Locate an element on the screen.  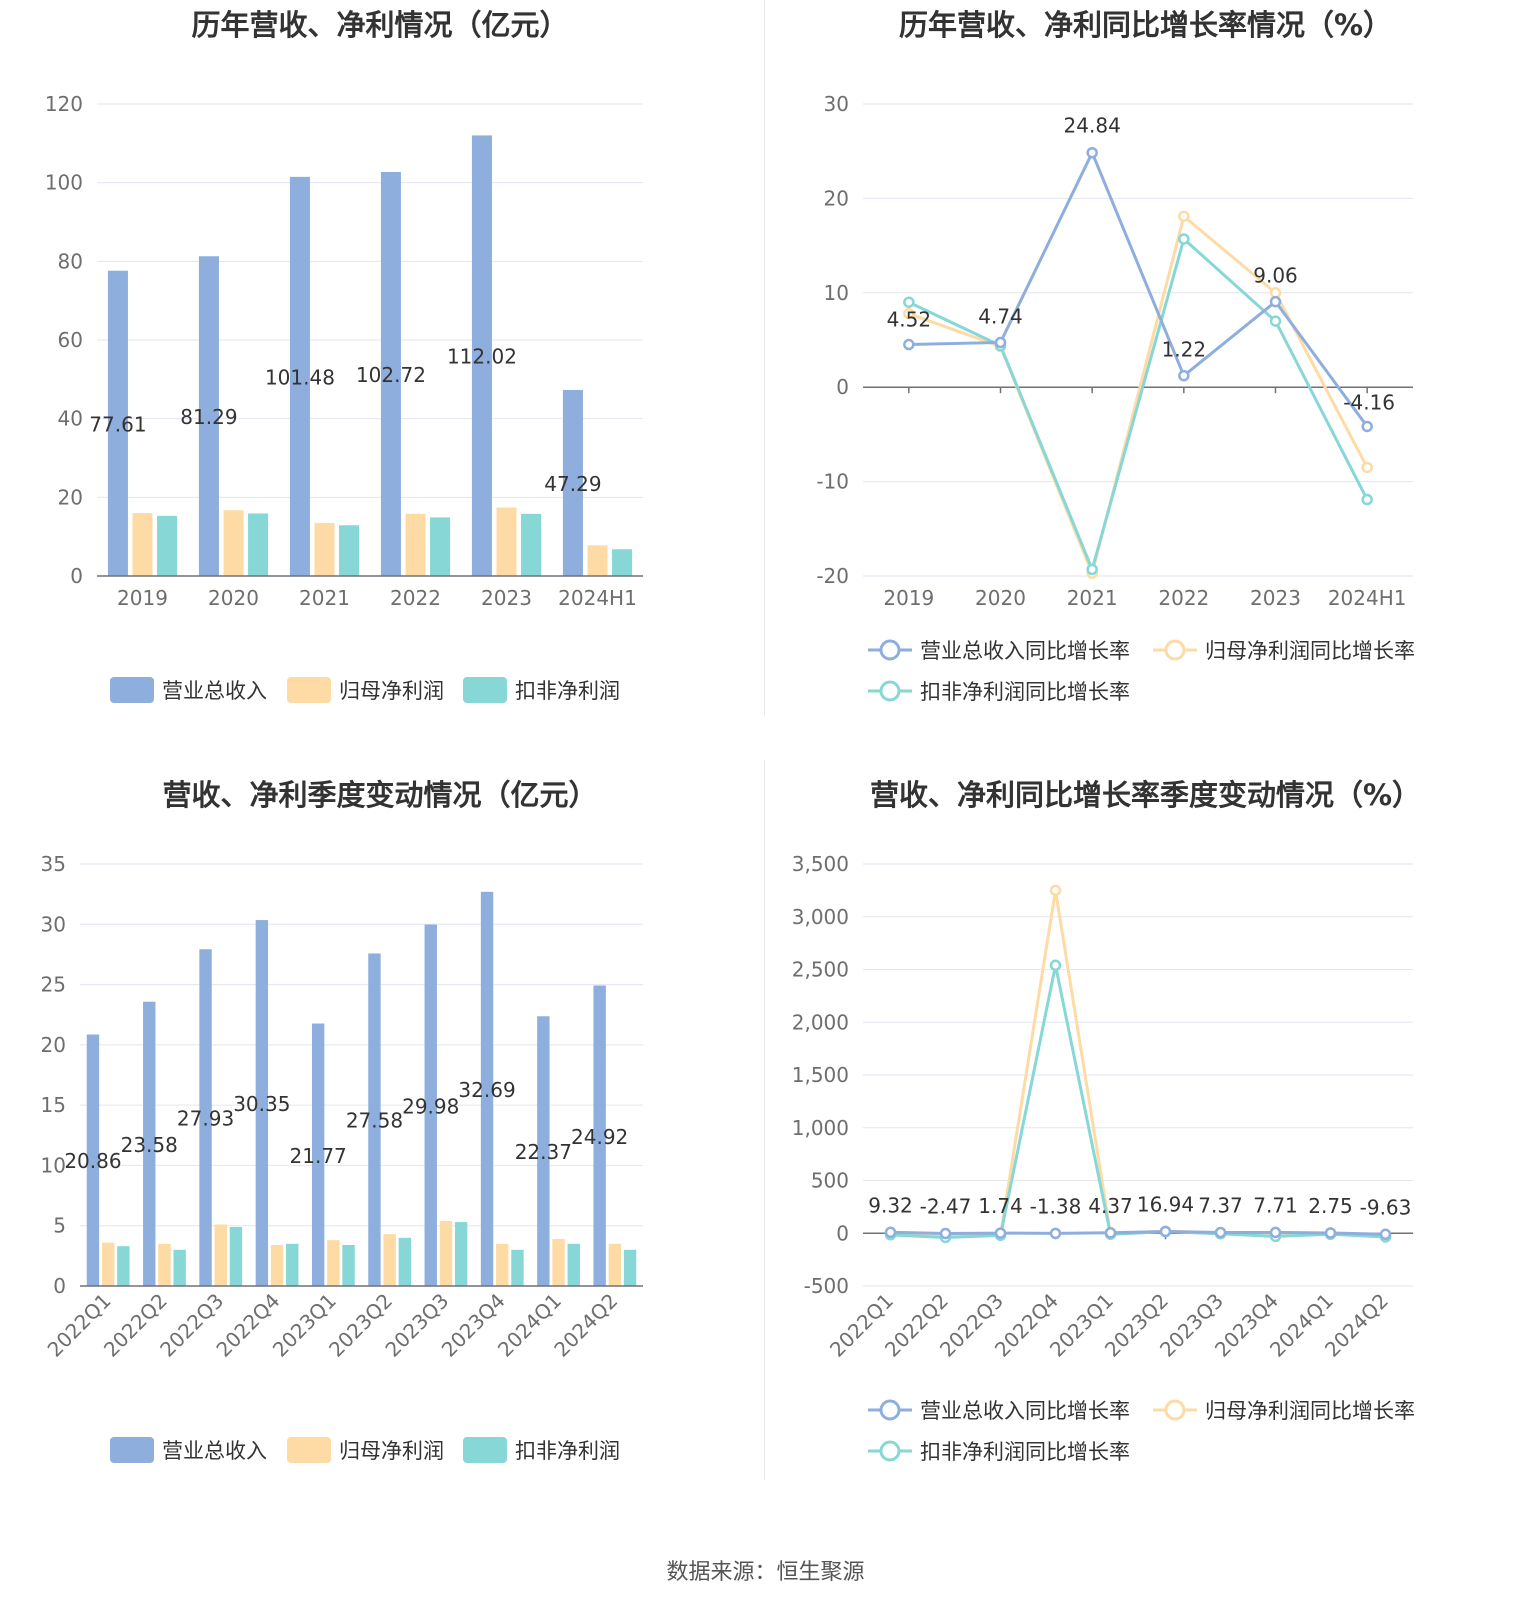
data-label: 30.35 is located at coordinates (261, 1104).